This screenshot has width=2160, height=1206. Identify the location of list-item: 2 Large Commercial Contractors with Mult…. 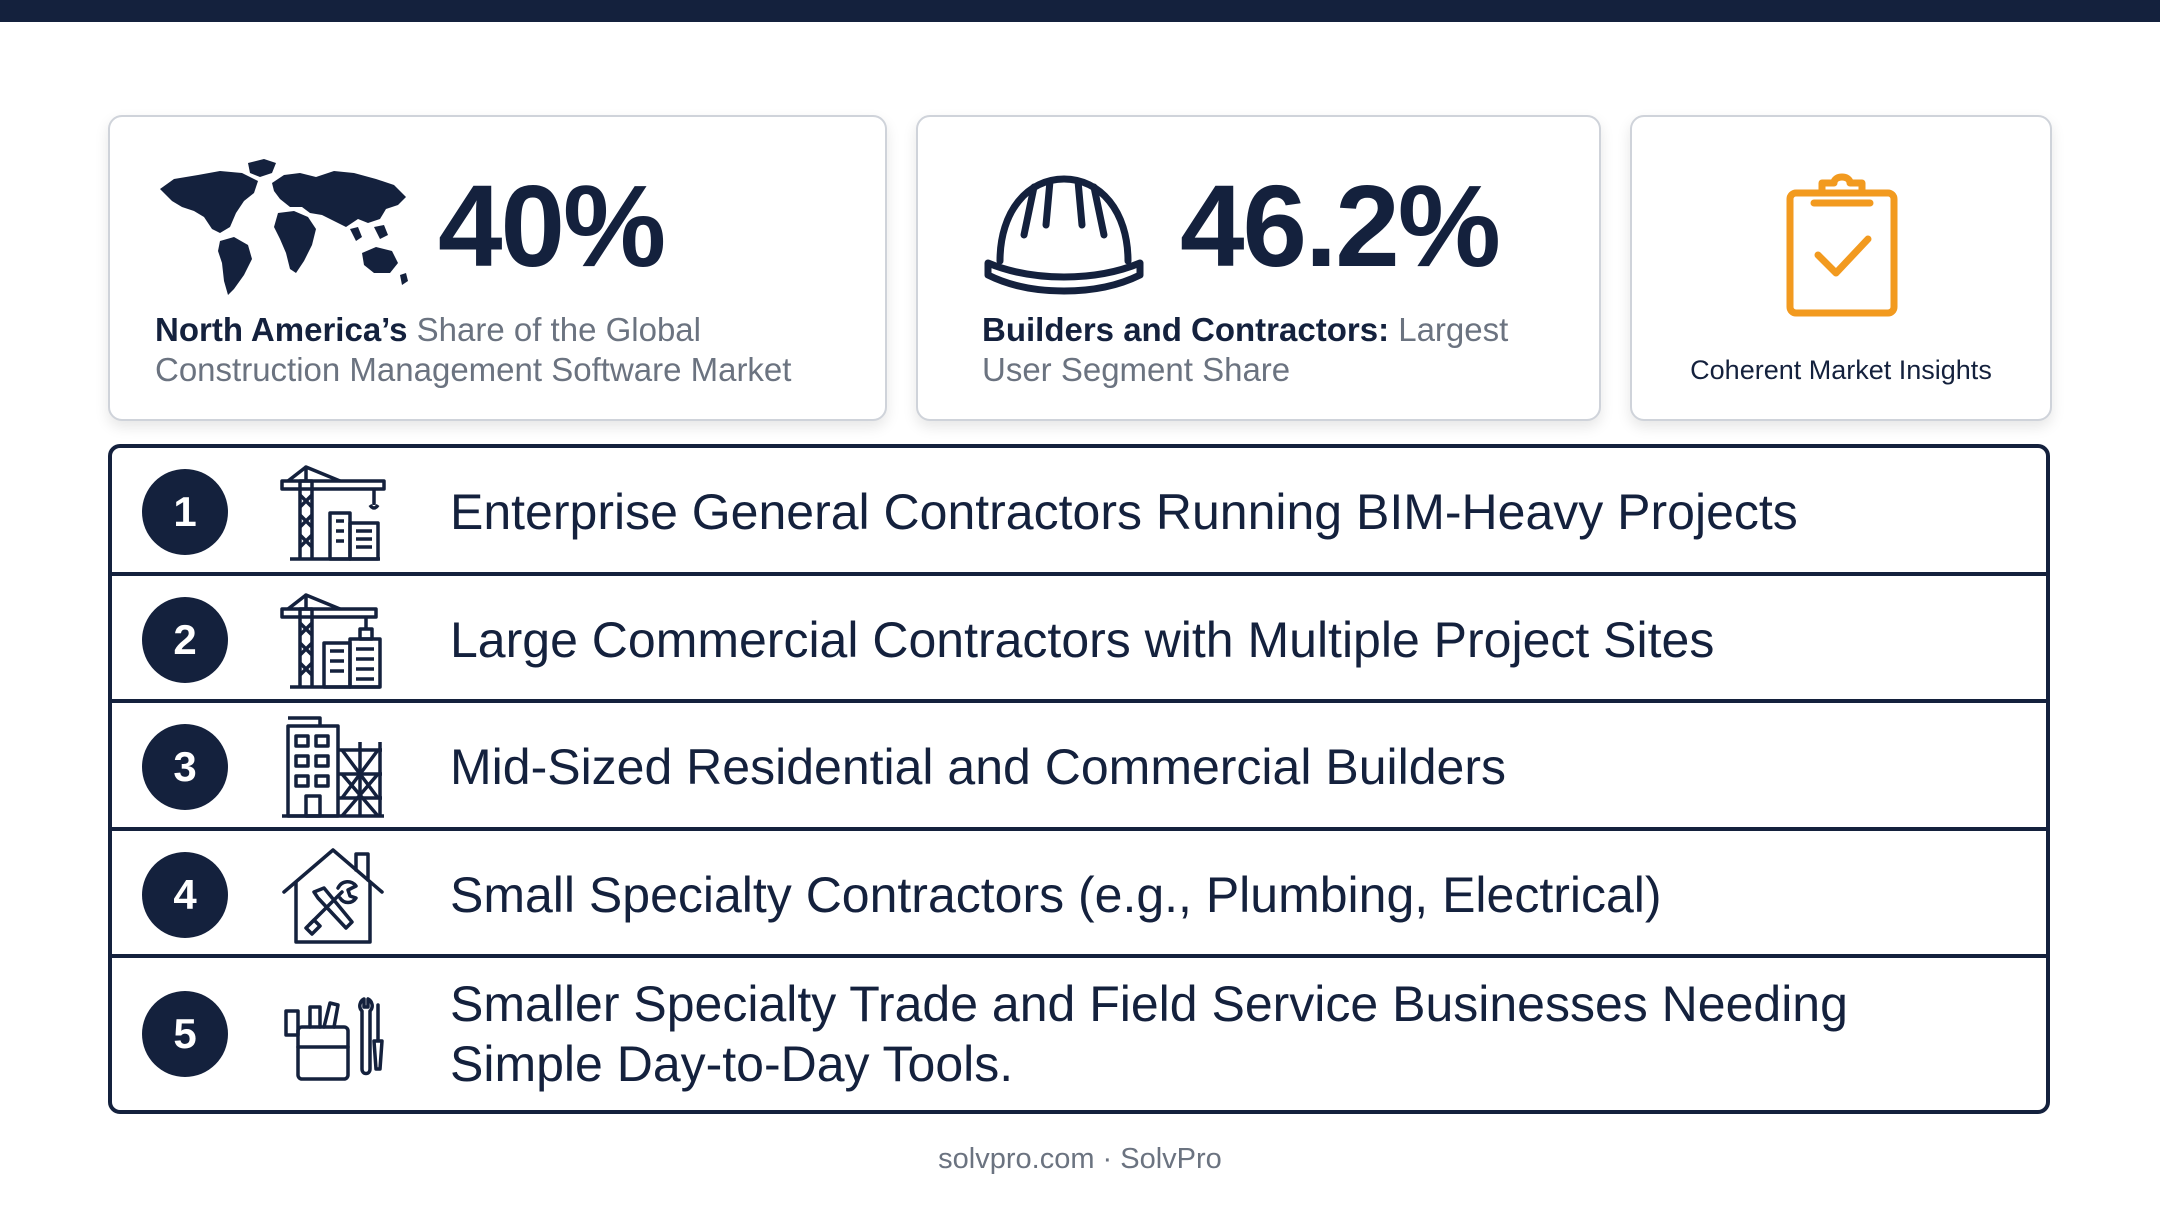
(1079, 639).